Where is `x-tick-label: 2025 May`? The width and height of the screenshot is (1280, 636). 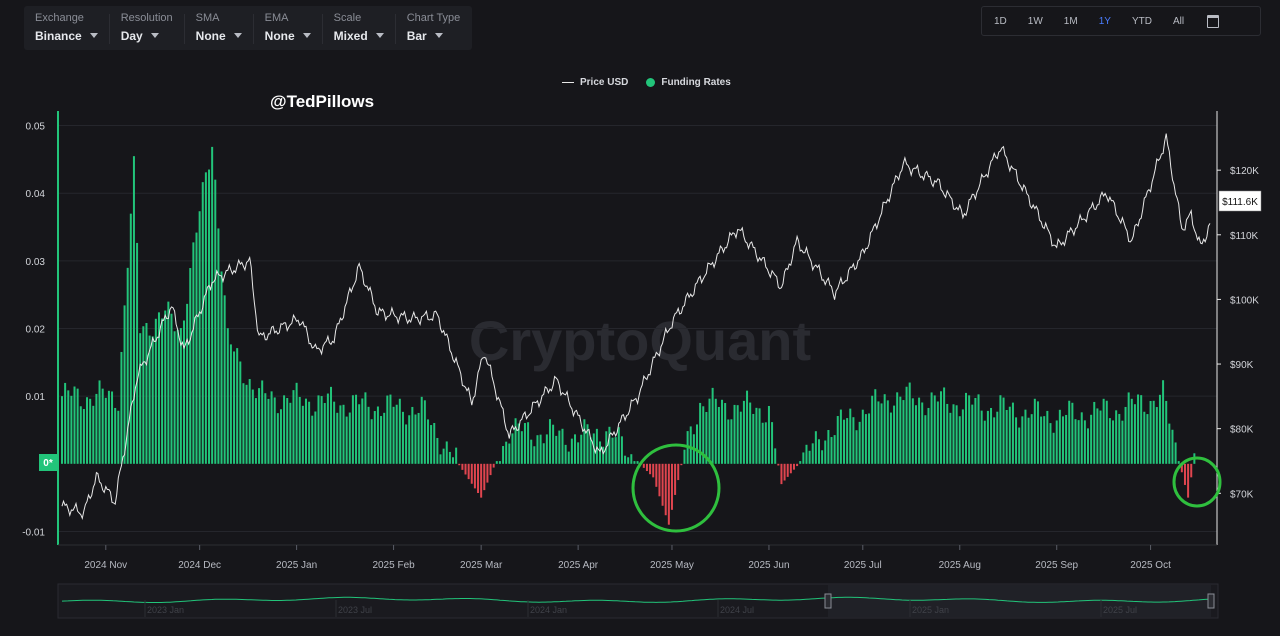 x-tick-label: 2025 May is located at coordinates (672, 565).